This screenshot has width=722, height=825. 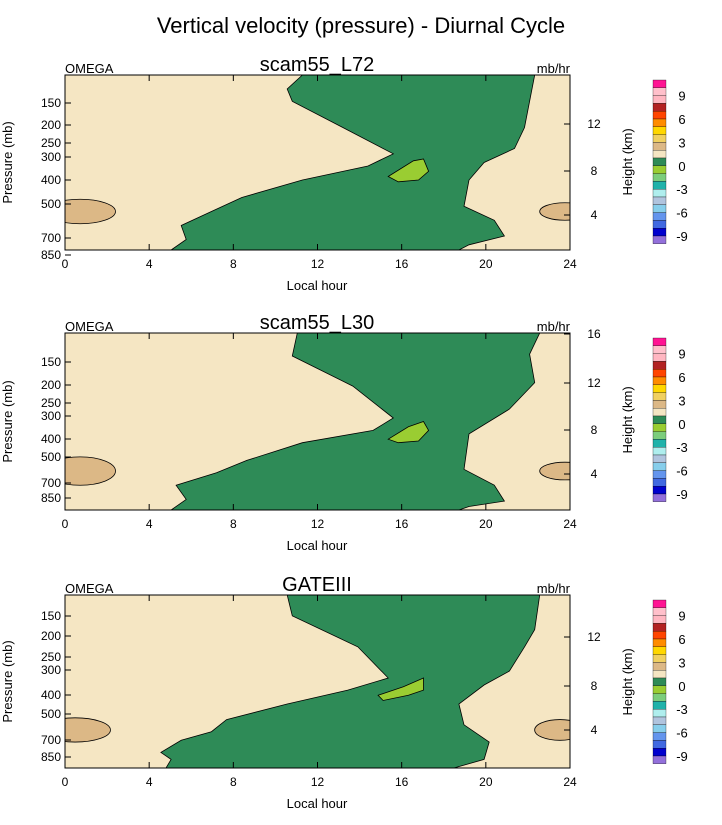 I want to click on variable-label: OMEGA, so click(x=89, y=326).